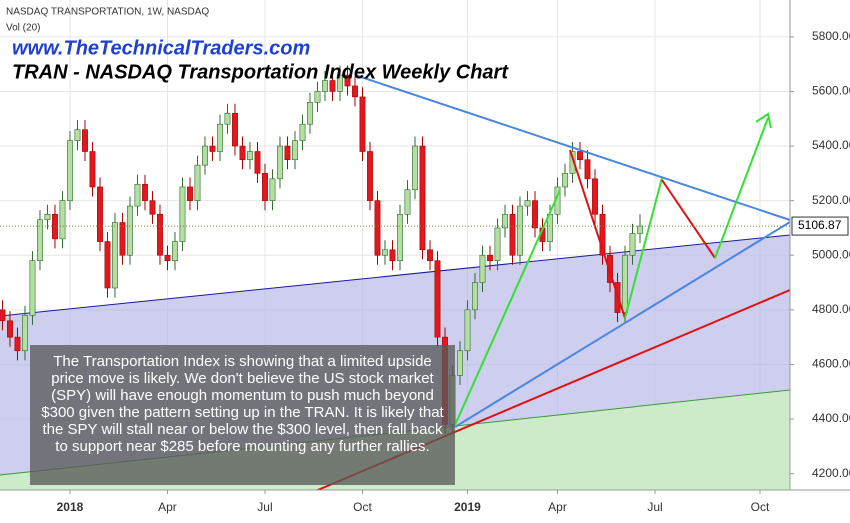 Image resolution: width=850 pixels, height=523 pixels. I want to click on x-axis-panel, so click(425, 506).